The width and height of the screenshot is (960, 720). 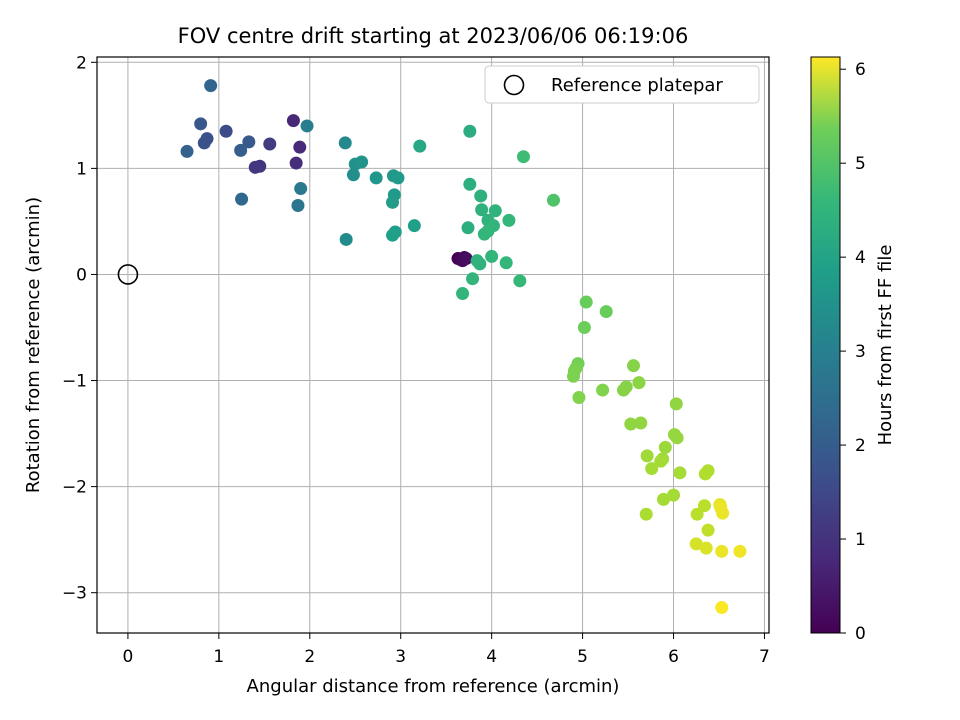 What do you see at coordinates (764, 657) in the screenshot?
I see `x-tick-label: 7` at bounding box center [764, 657].